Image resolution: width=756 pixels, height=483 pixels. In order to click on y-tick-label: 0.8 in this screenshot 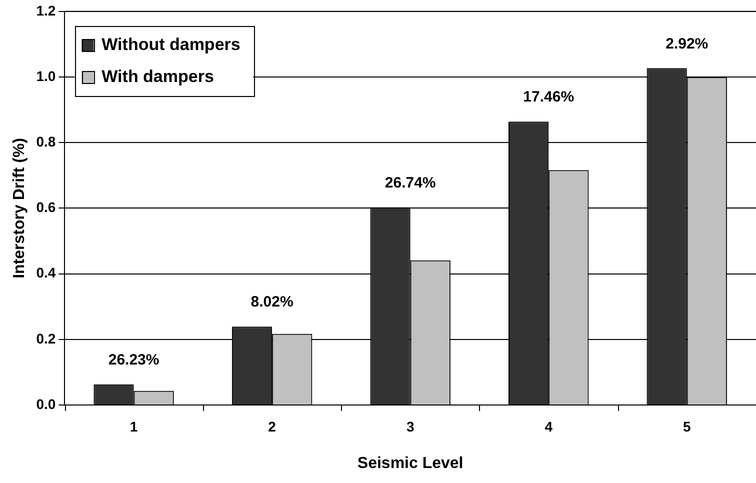, I will do `click(46, 141)`.